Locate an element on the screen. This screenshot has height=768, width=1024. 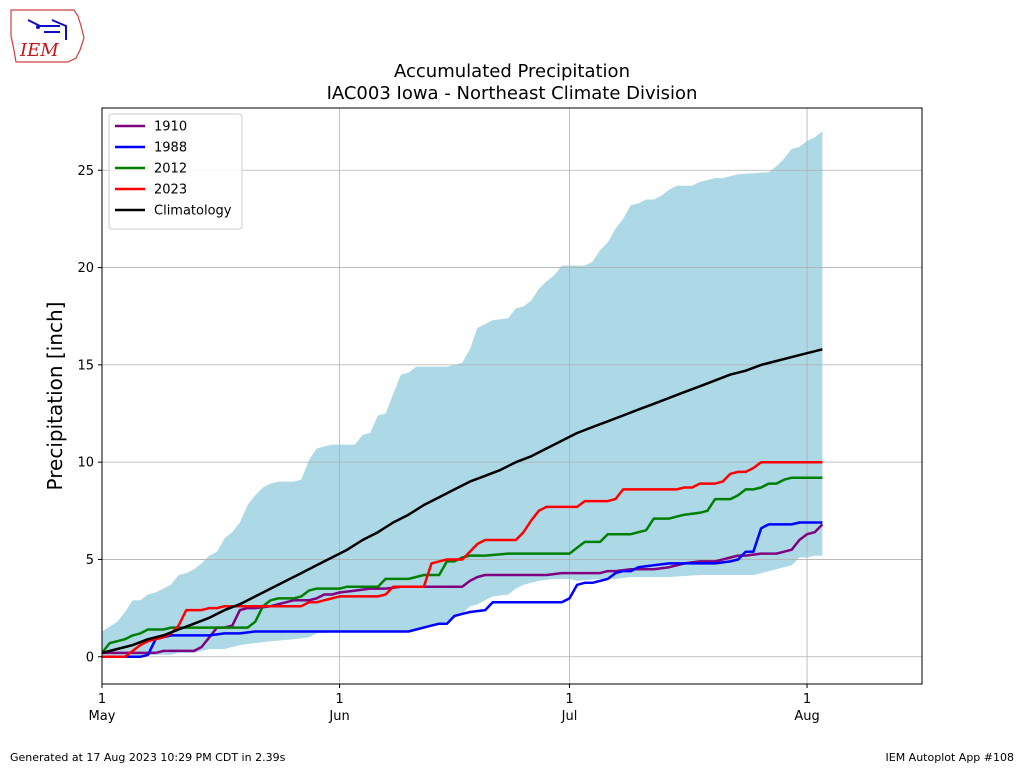
legend-box is located at coordinates (175, 171).